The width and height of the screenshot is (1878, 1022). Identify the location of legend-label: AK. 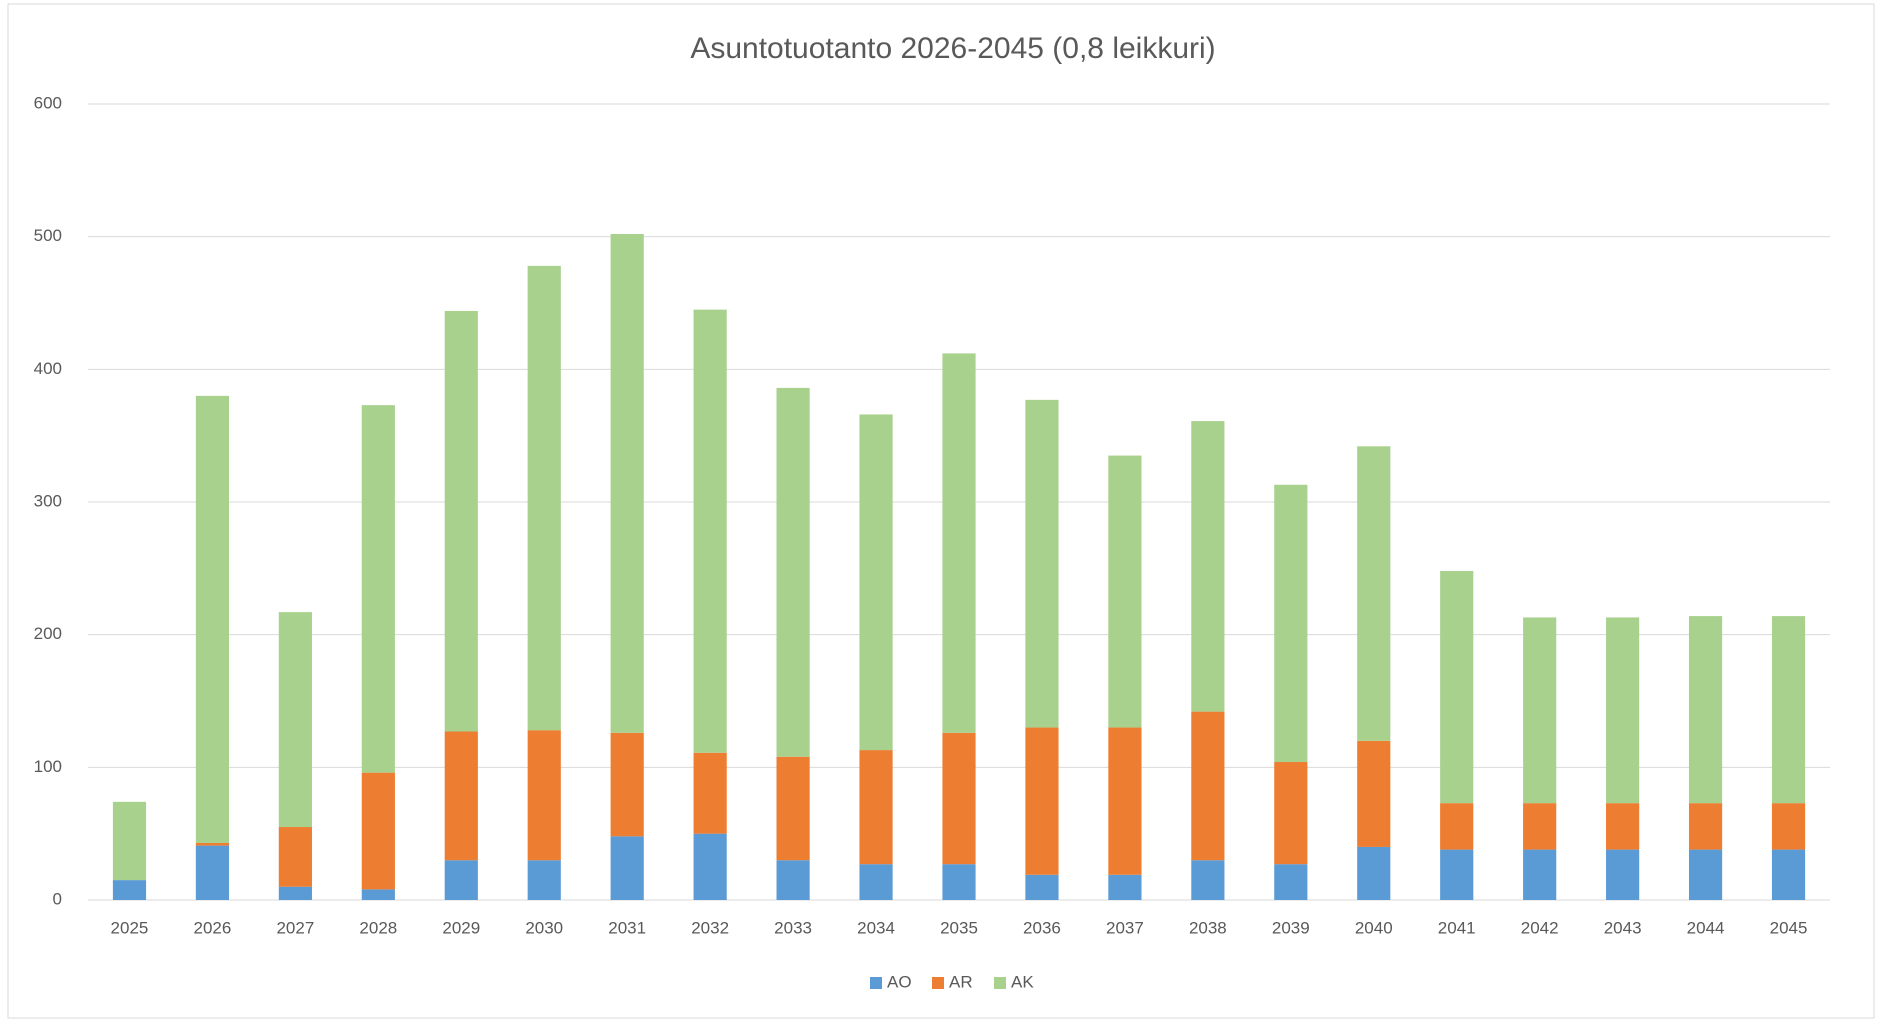
(1022, 981).